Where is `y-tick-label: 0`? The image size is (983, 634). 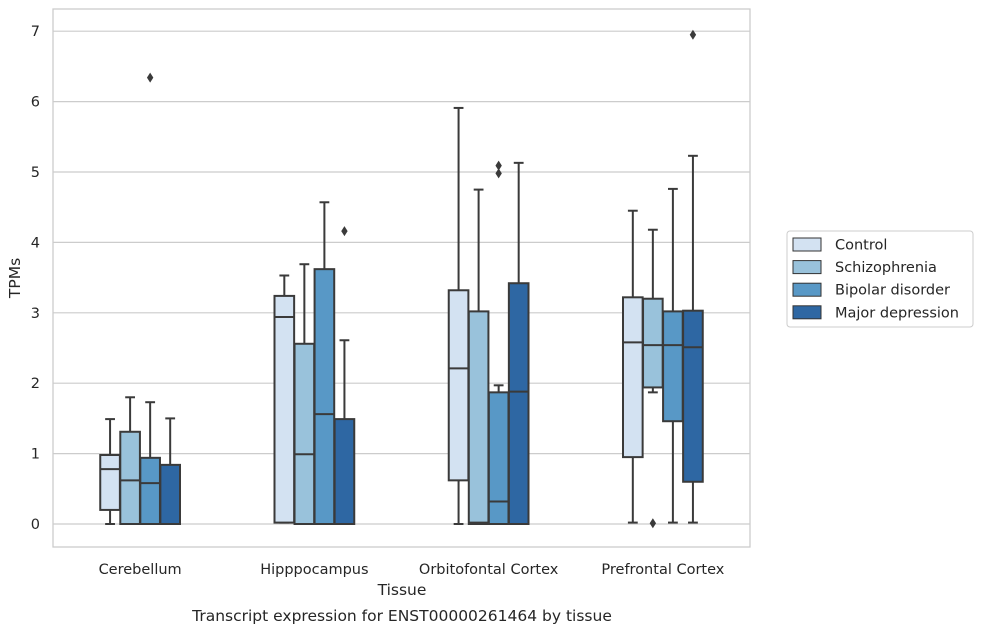 y-tick-label: 0 is located at coordinates (35, 525).